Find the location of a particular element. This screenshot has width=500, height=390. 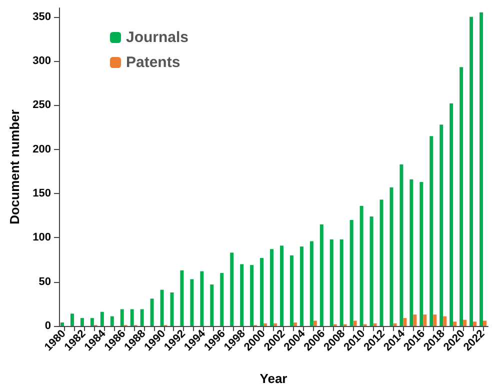

legend-label: Patents is located at coordinates (153, 62).